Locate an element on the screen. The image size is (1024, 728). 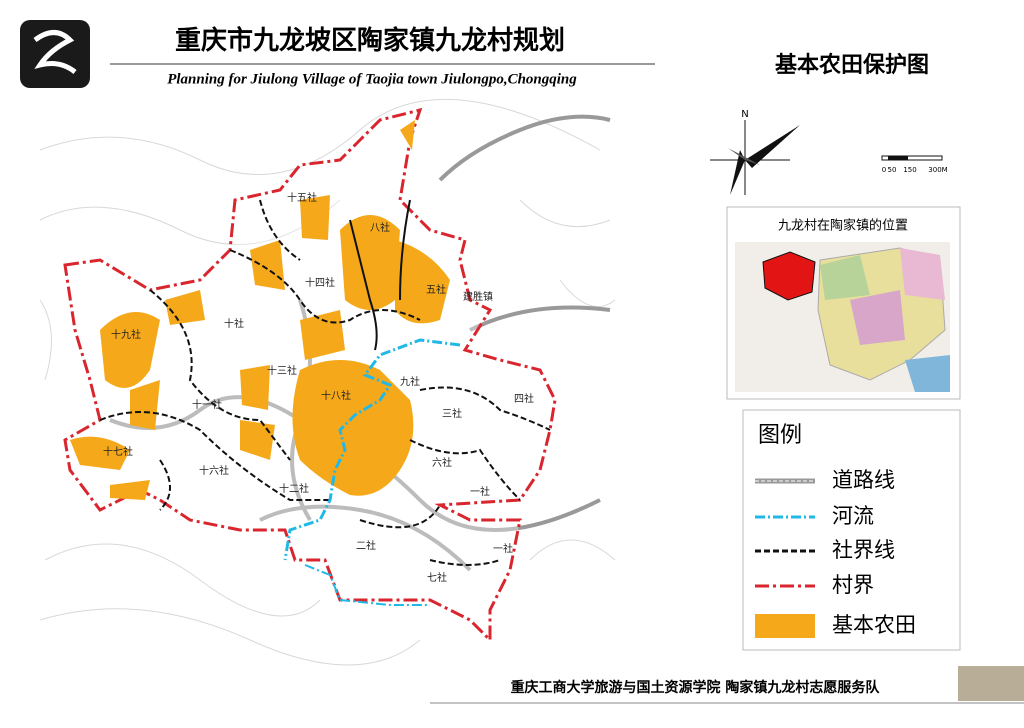
river-south is located at coordinates (367, 585).